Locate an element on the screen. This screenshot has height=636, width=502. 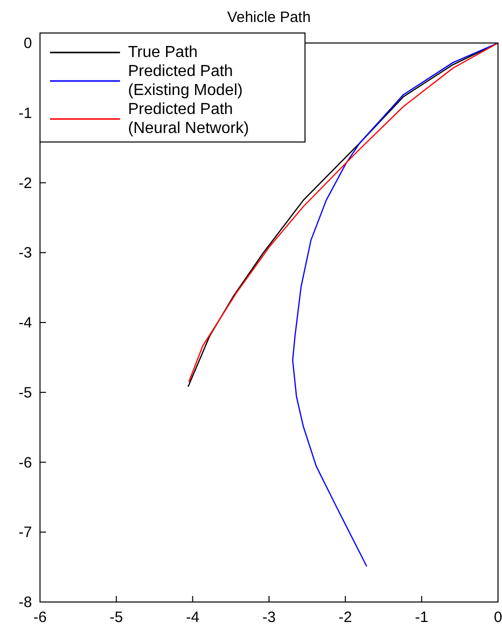
x-tick-label: 0 is located at coordinates (498, 617).